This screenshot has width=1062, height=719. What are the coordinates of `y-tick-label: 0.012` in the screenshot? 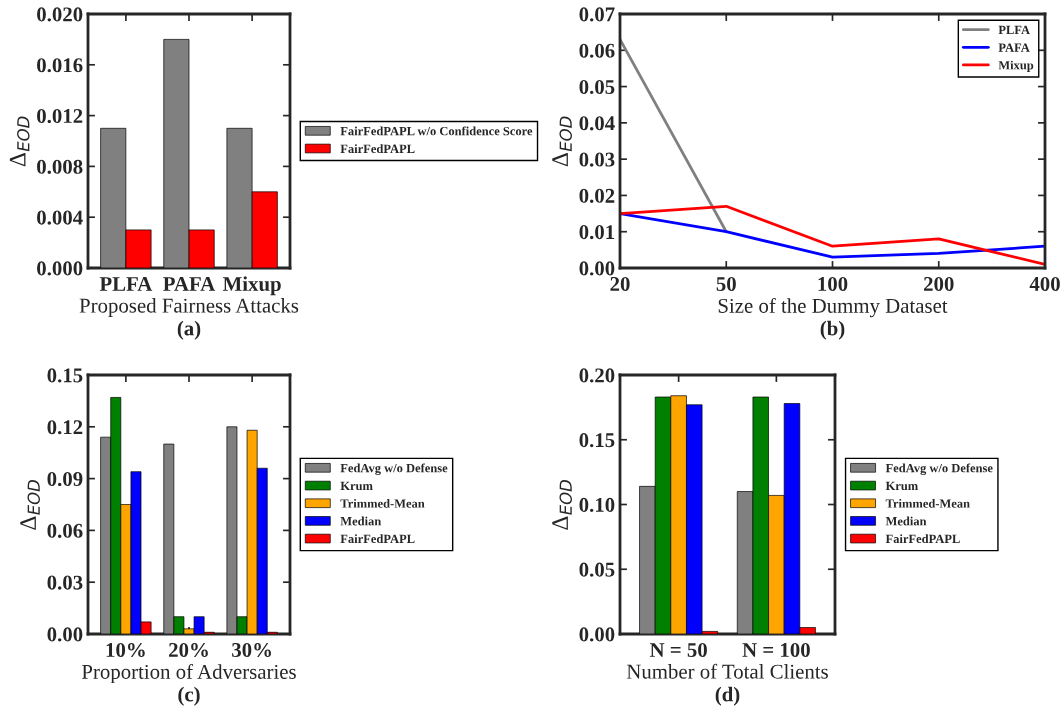 It's located at (60, 116).